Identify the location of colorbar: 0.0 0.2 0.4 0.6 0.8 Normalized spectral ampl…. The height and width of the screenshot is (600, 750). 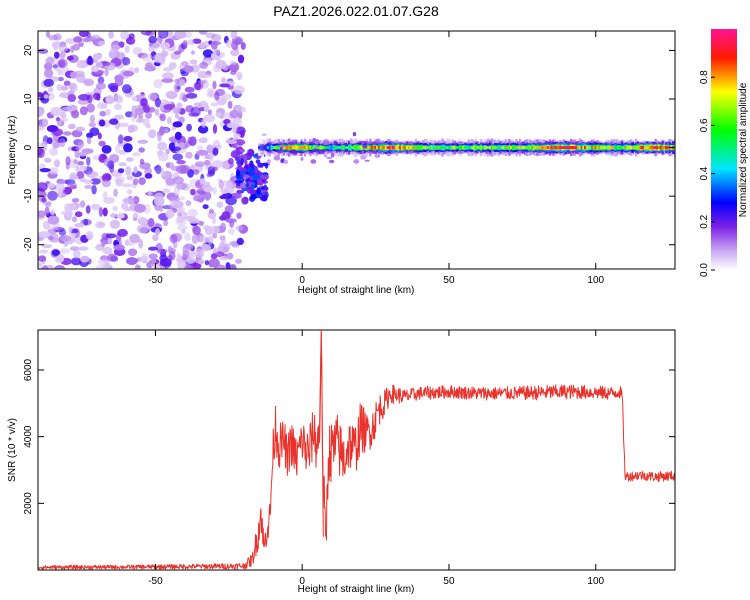
(724, 153).